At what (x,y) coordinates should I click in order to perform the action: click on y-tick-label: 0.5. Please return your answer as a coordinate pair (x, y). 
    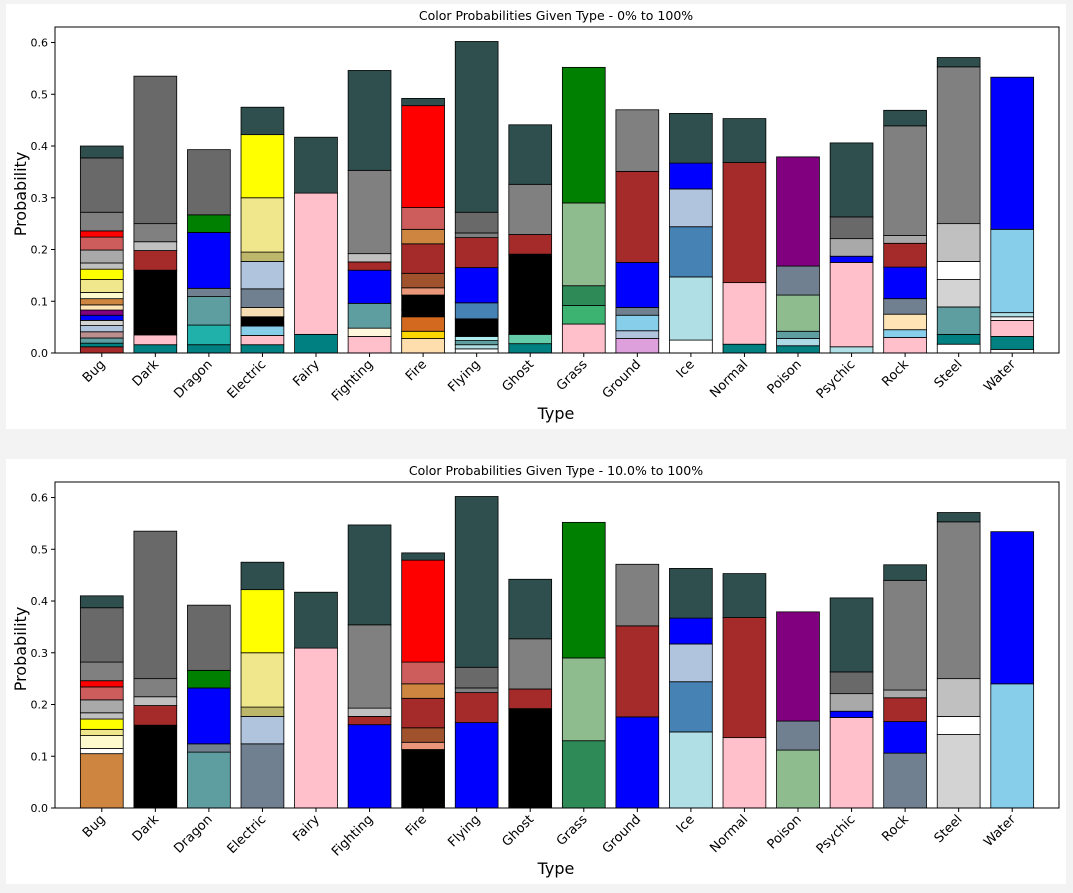
    Looking at the image, I should click on (40, 94).